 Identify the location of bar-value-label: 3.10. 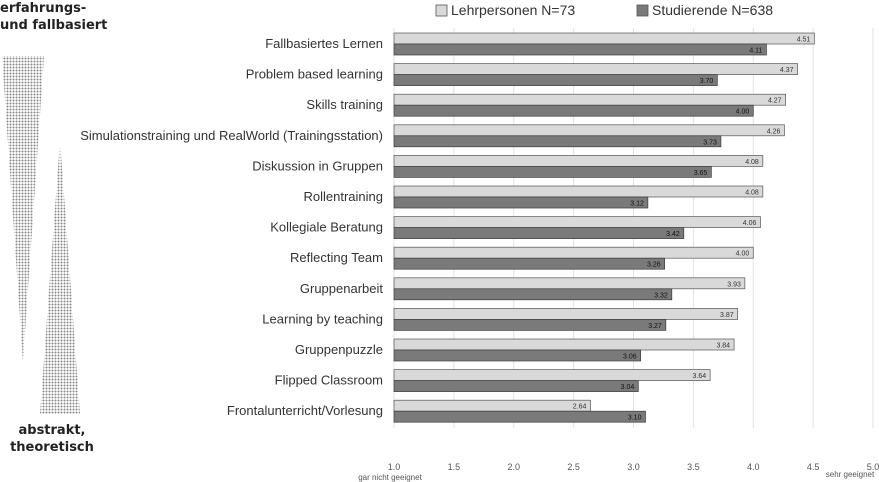
(635, 418).